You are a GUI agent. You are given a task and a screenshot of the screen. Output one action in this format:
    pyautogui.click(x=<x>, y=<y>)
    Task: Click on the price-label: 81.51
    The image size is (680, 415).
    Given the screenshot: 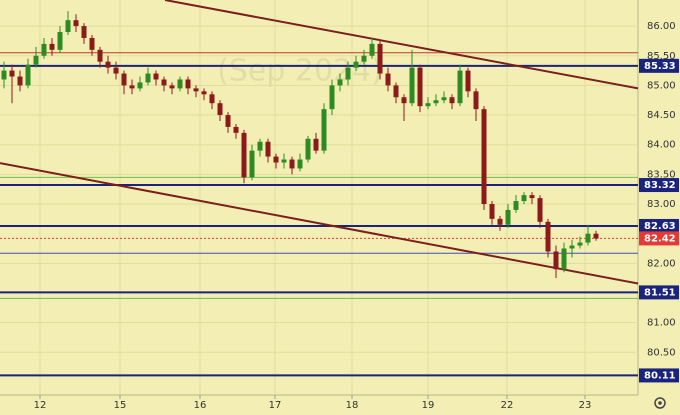 What is the action you would take?
    pyautogui.click(x=660, y=292)
    